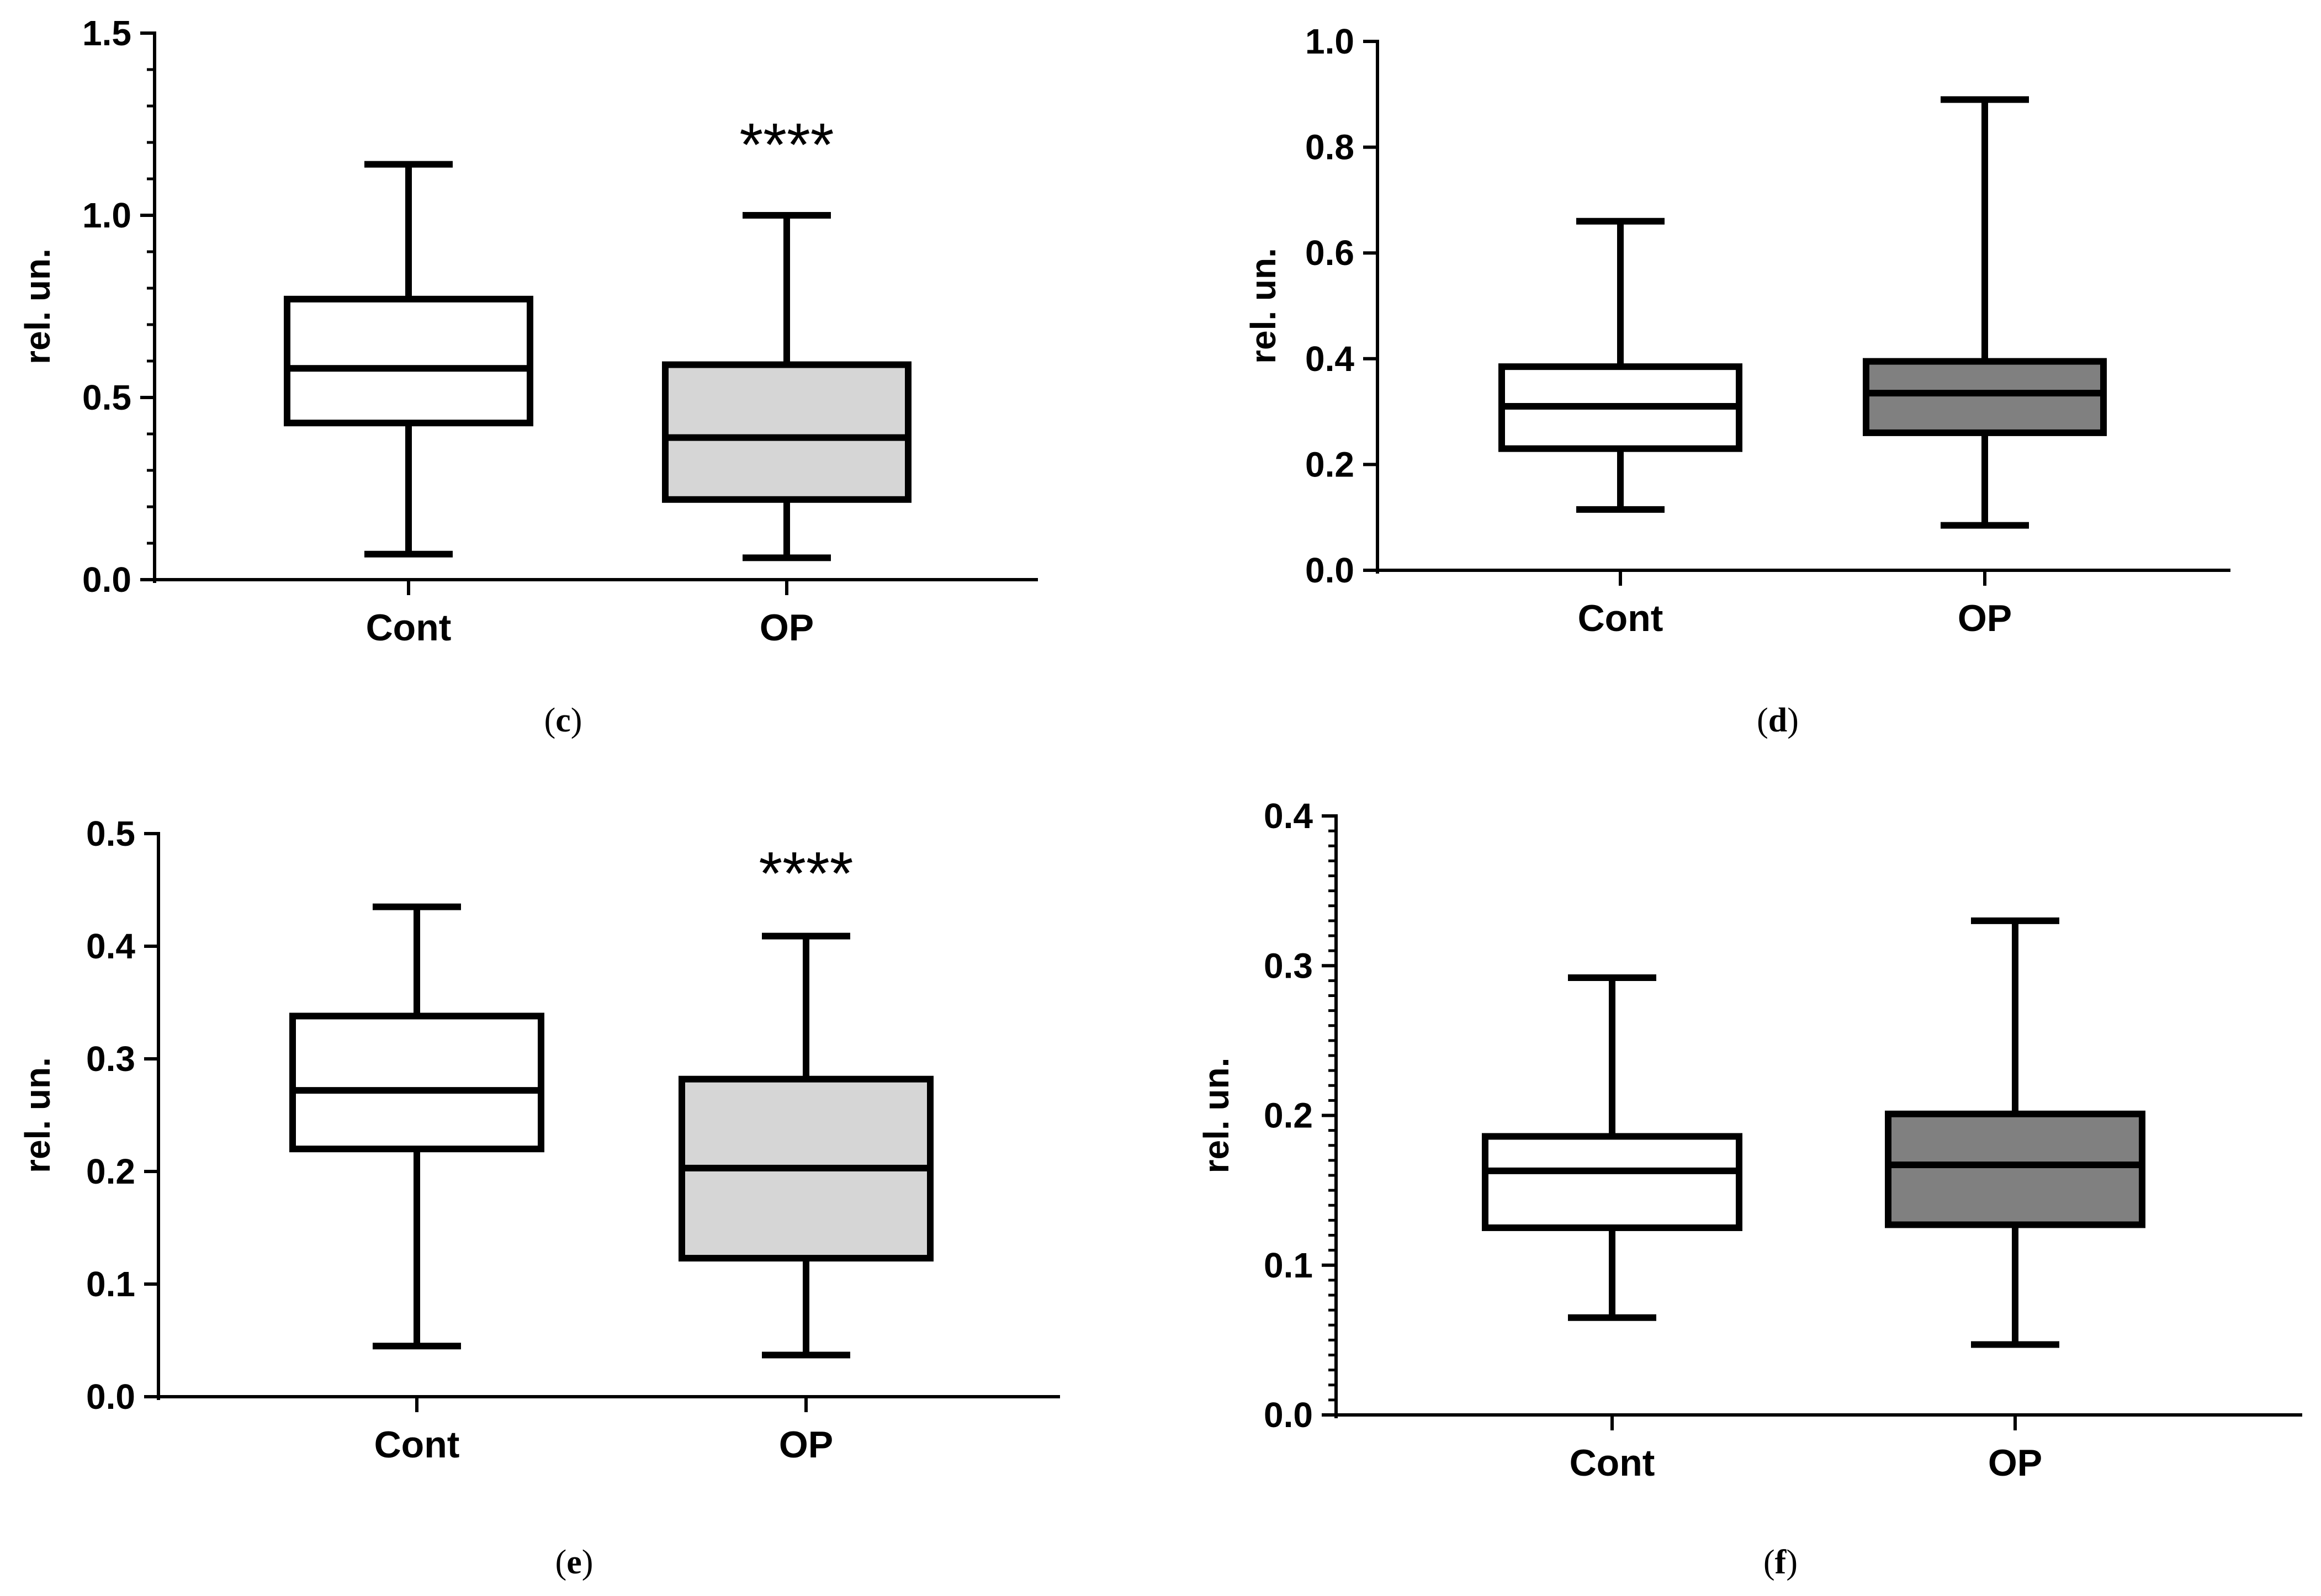  I want to click on y-tick-label: 0.6, so click(1329, 253).